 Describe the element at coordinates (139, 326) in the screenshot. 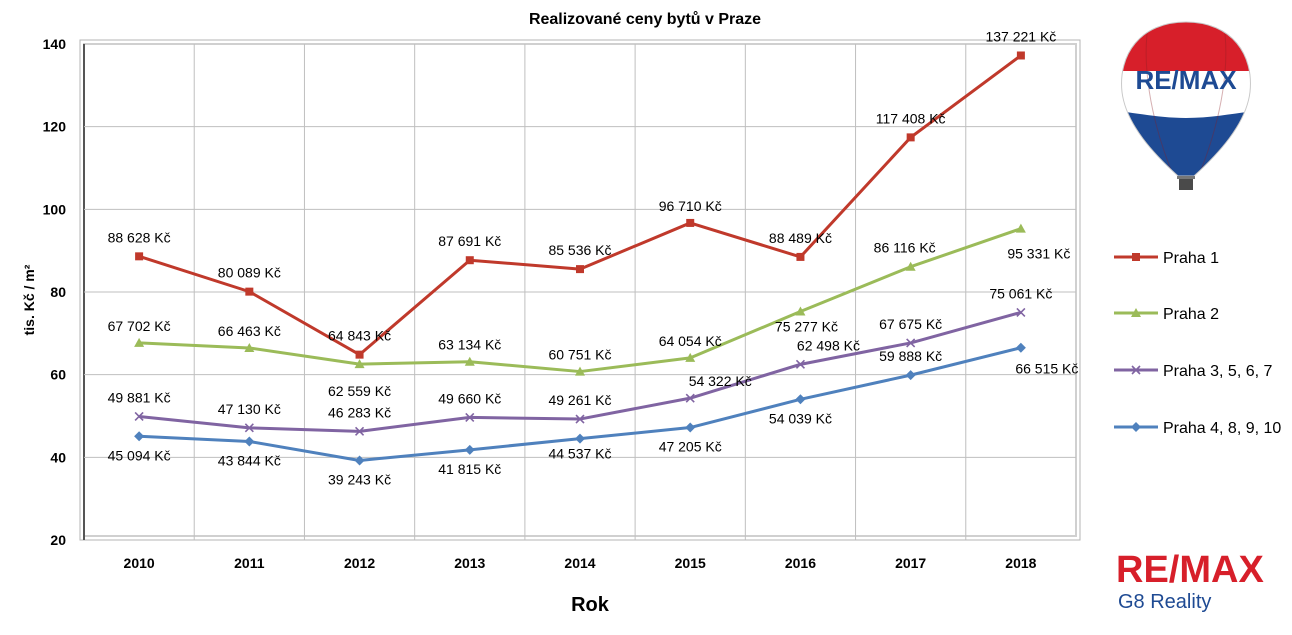

I see `data-label: 67 702 Kč` at that location.